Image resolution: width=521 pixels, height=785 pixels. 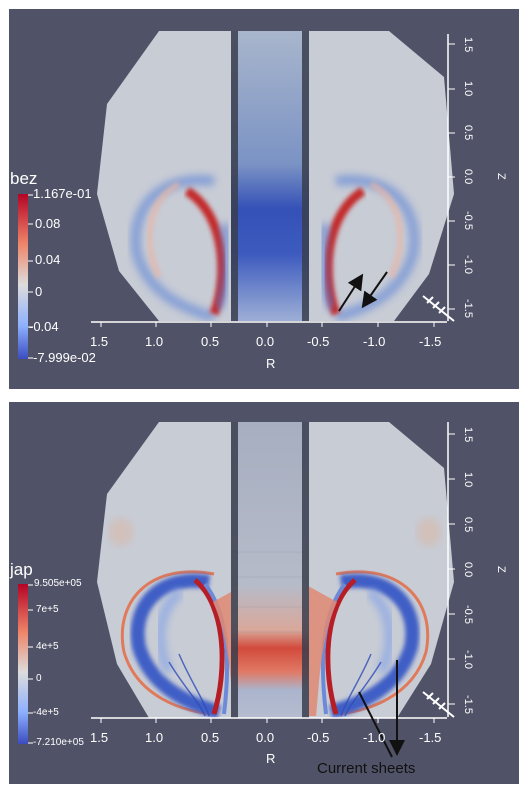 What do you see at coordinates (44, 326) in the screenshot?
I see `bez-colorbar-tick: -0.04` at bounding box center [44, 326].